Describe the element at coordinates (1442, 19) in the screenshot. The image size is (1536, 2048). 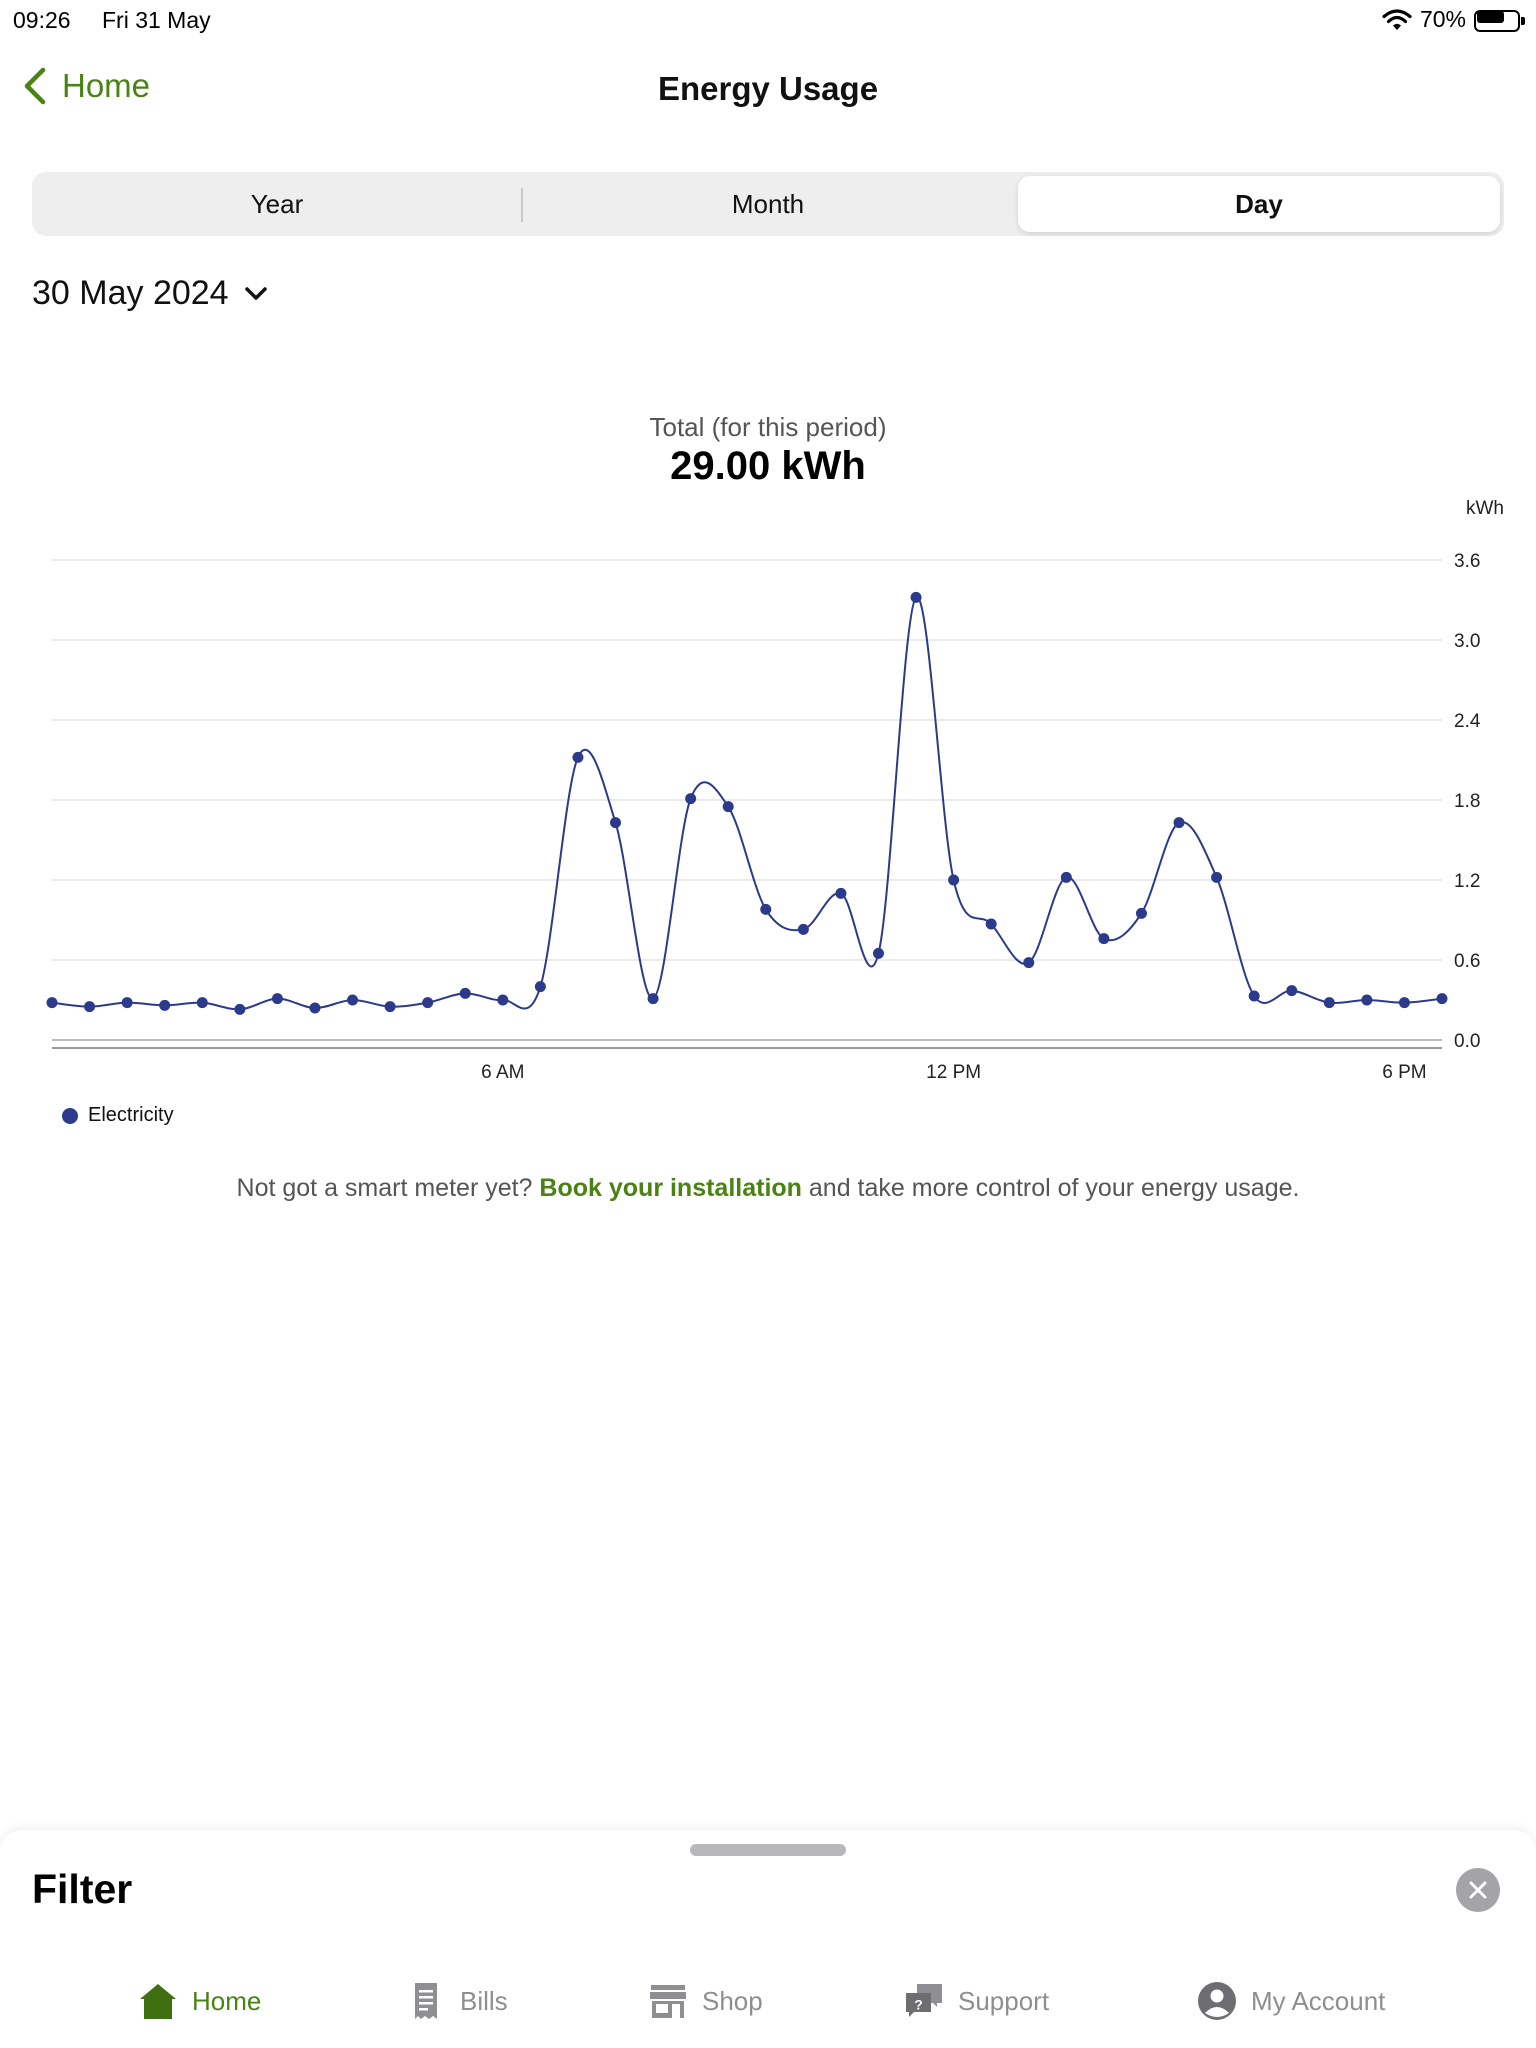
I see `battery-percent: 70%` at that location.